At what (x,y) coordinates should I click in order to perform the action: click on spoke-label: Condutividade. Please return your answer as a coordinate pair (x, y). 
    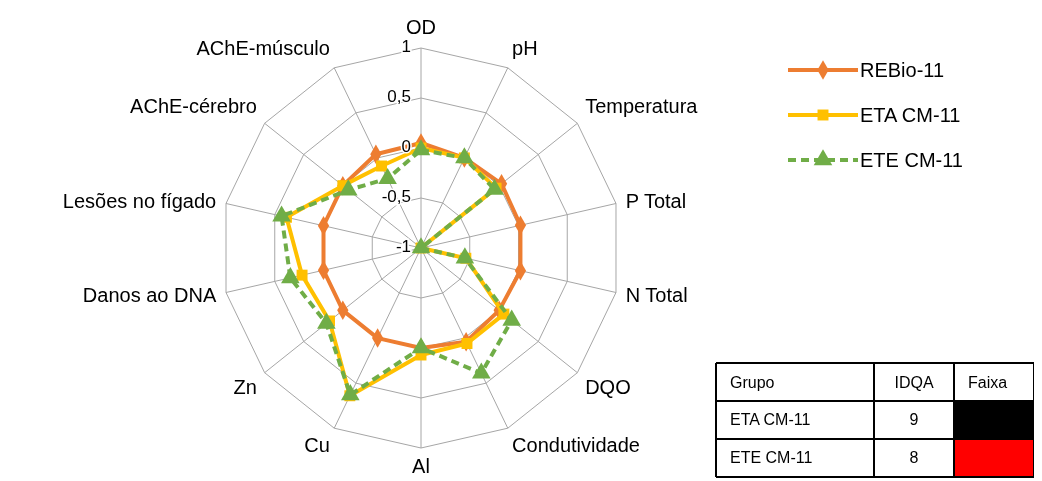
    Looking at the image, I should click on (576, 445).